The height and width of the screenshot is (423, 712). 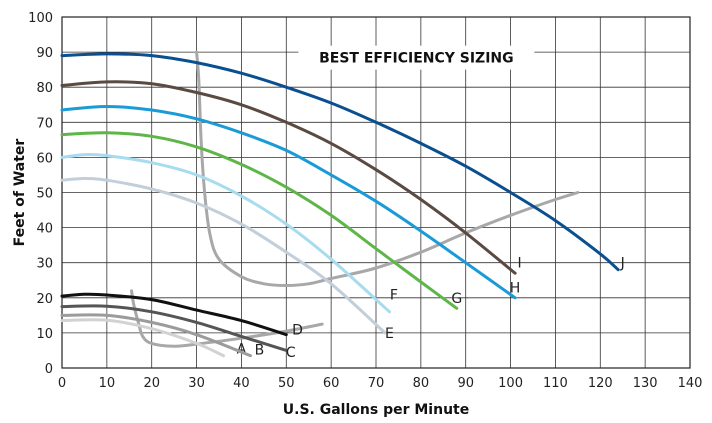 What do you see at coordinates (515, 288) in the screenshot?
I see `series-label-H: H` at bounding box center [515, 288].